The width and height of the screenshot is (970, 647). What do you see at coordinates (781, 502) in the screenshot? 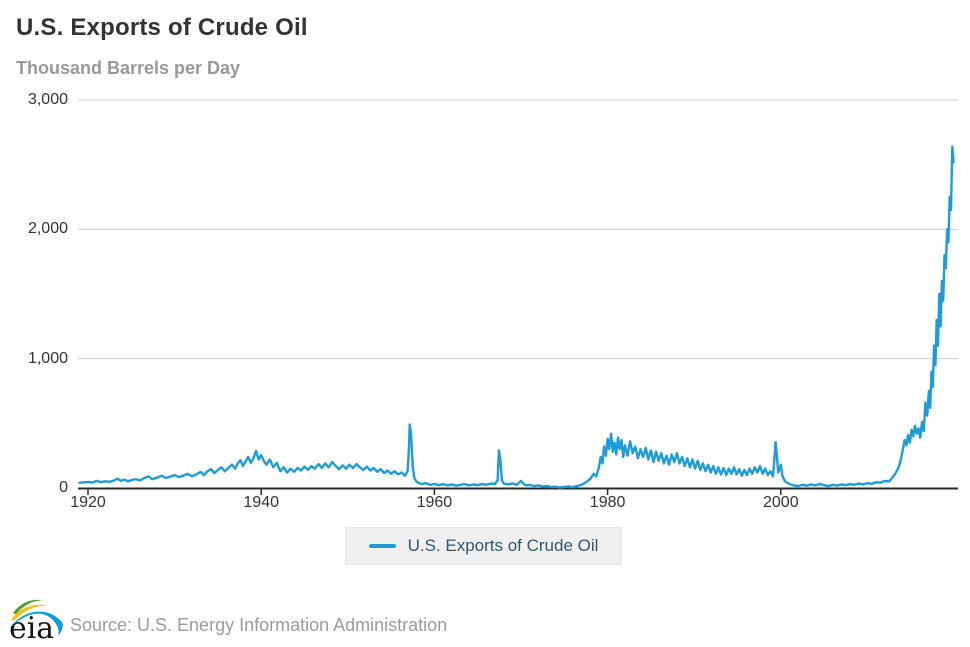
I see `x-axis-label: 2000` at bounding box center [781, 502].